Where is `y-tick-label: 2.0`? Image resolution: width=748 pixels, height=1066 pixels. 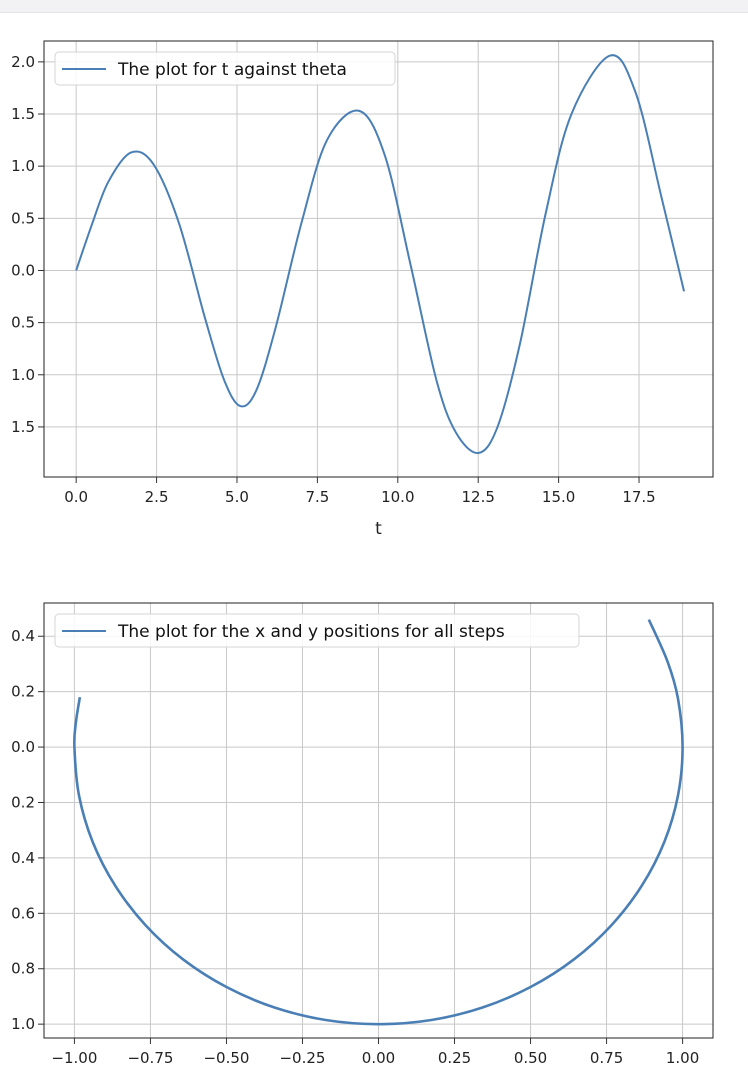
y-tick-label: 2.0 is located at coordinates (23, 62).